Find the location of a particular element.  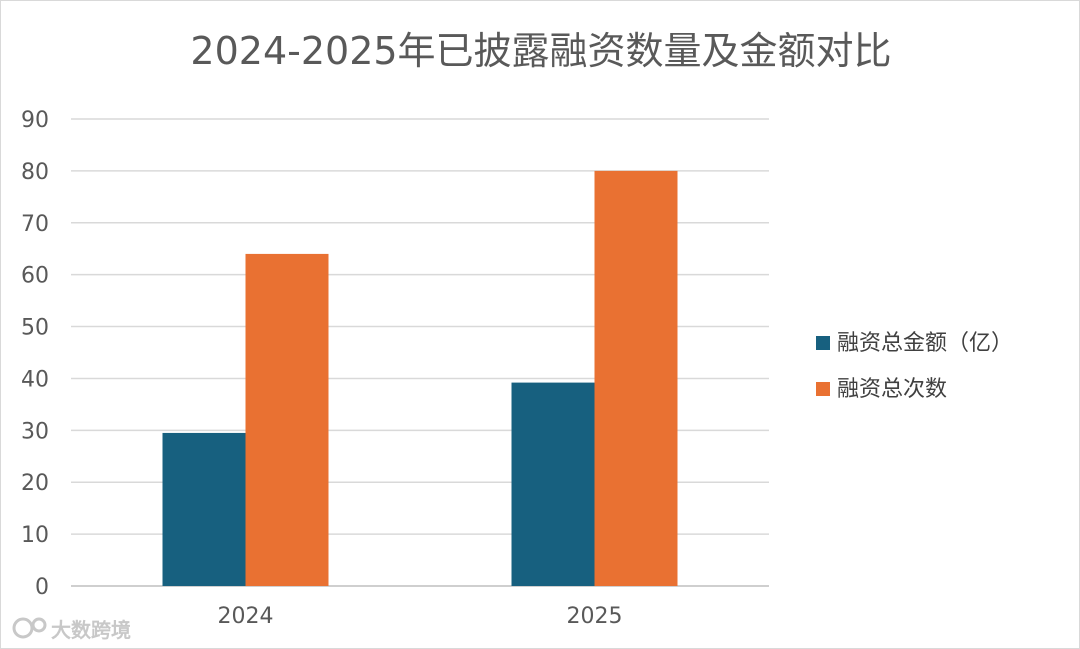

watermark: 大数跨境 is located at coordinates (71, 629).